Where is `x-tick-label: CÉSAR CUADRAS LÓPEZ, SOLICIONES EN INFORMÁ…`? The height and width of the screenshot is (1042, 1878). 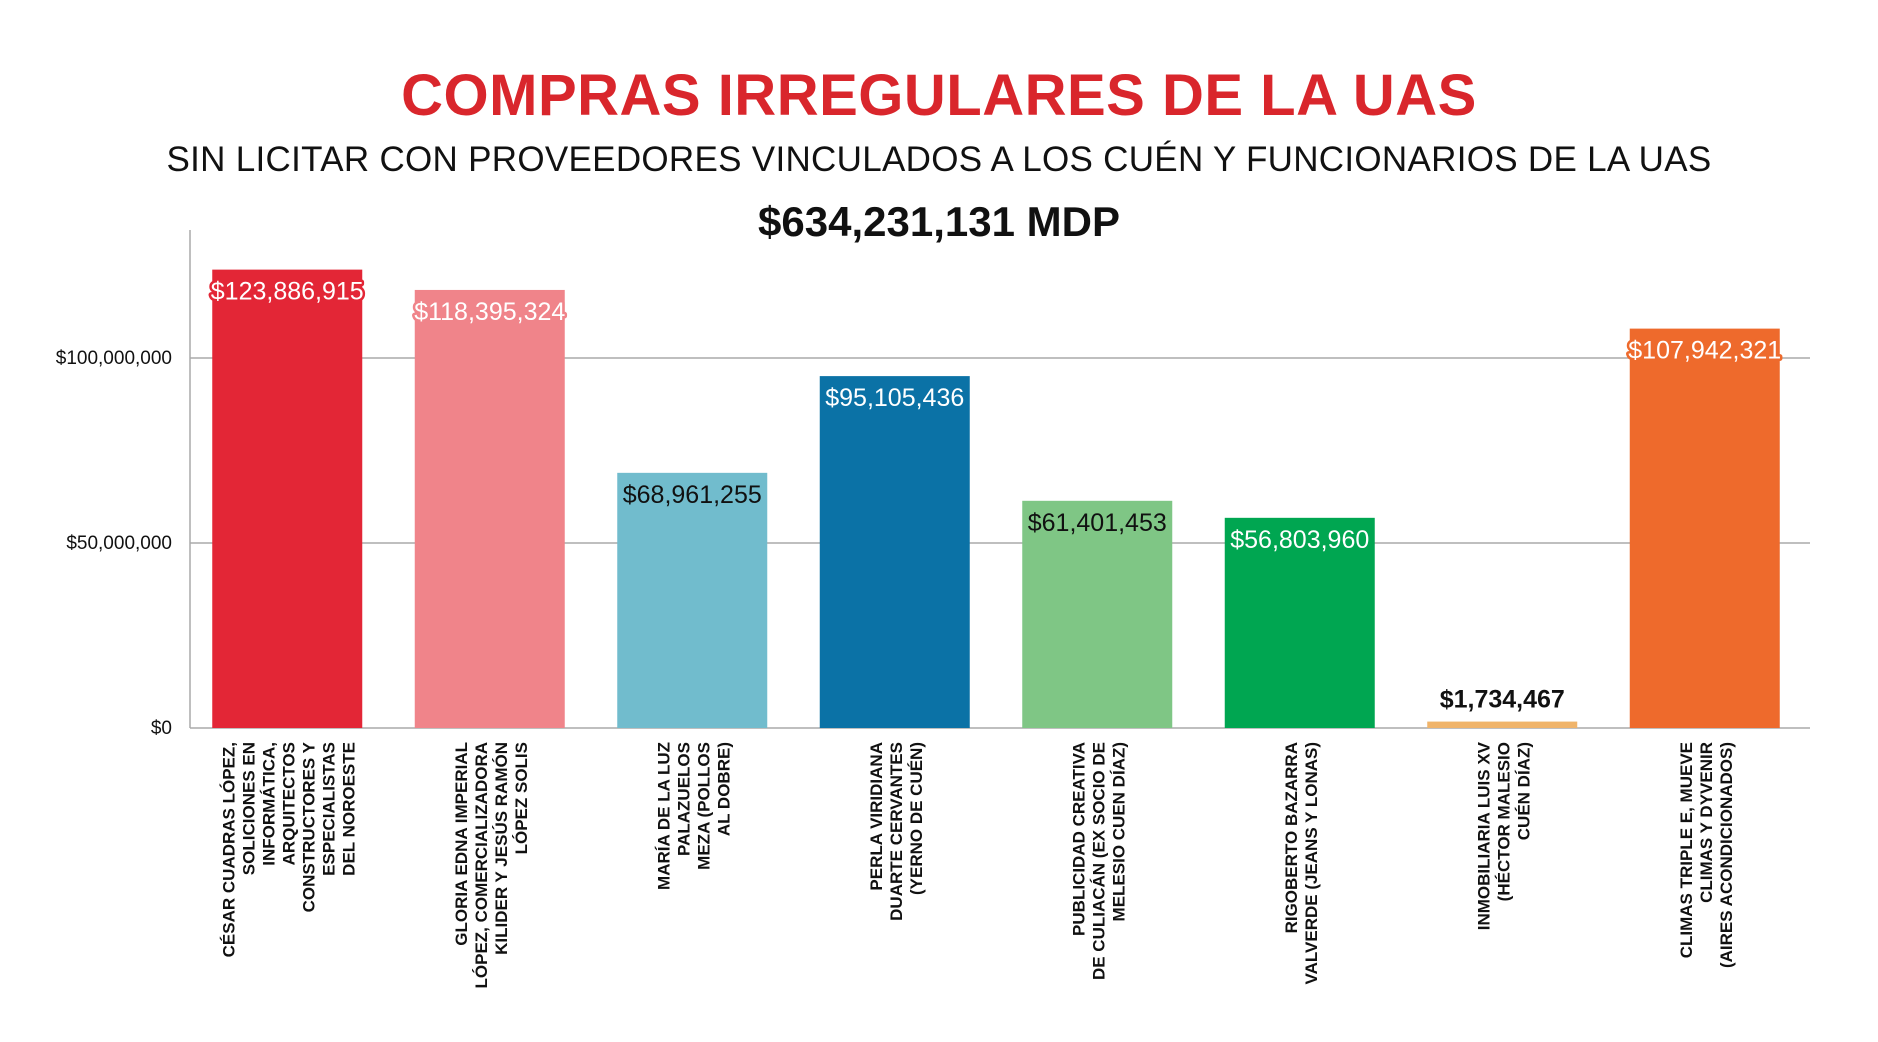 x-tick-label: CÉSAR CUADRAS LÓPEZ, SOLICIONES EN INFORMÁ… is located at coordinates (288, 849).